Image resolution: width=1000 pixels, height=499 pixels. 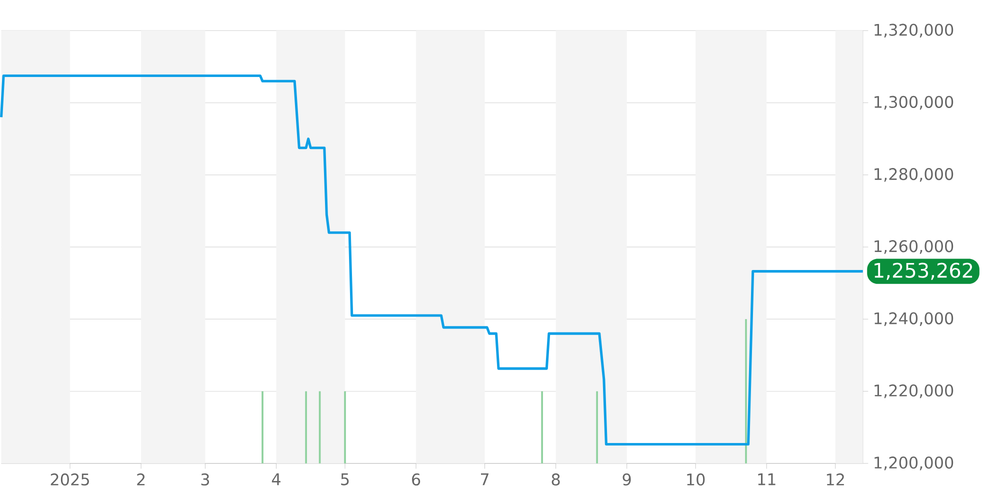 I want to click on x-tick-label: 10, so click(x=696, y=479).